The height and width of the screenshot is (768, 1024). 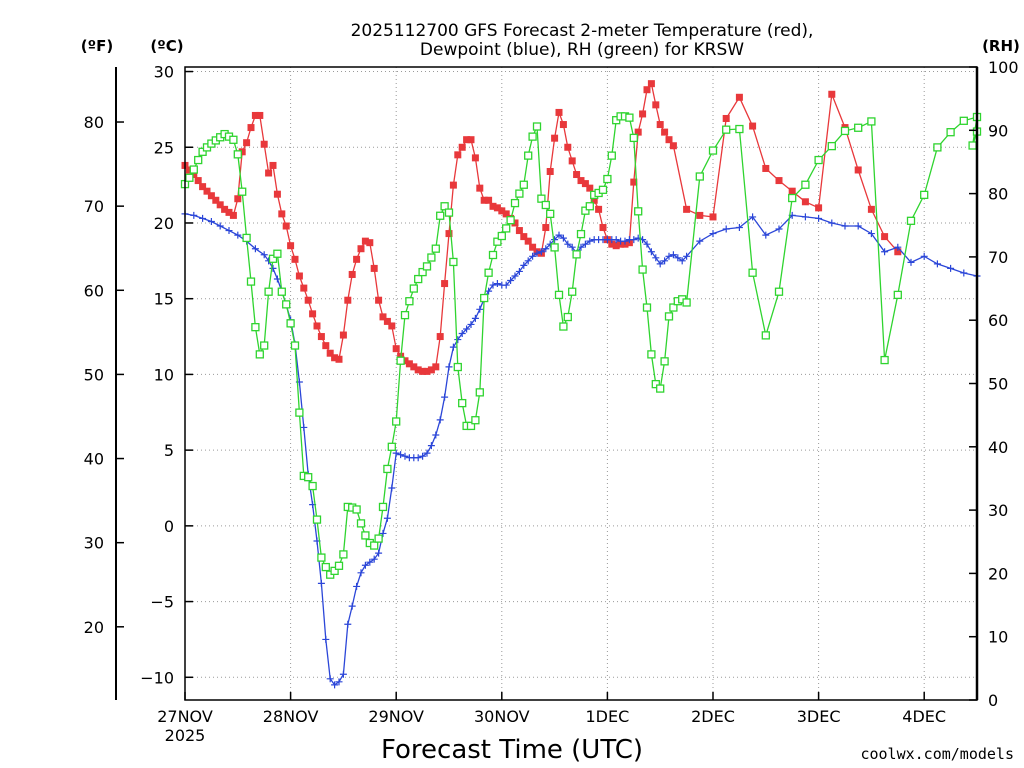 I want to click on celsius-tick-label: 10, so click(x=164, y=374).